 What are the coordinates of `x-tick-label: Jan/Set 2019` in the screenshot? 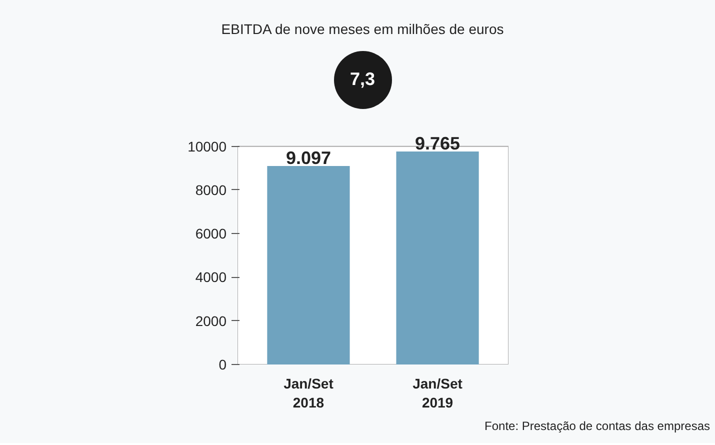 It's located at (437, 393).